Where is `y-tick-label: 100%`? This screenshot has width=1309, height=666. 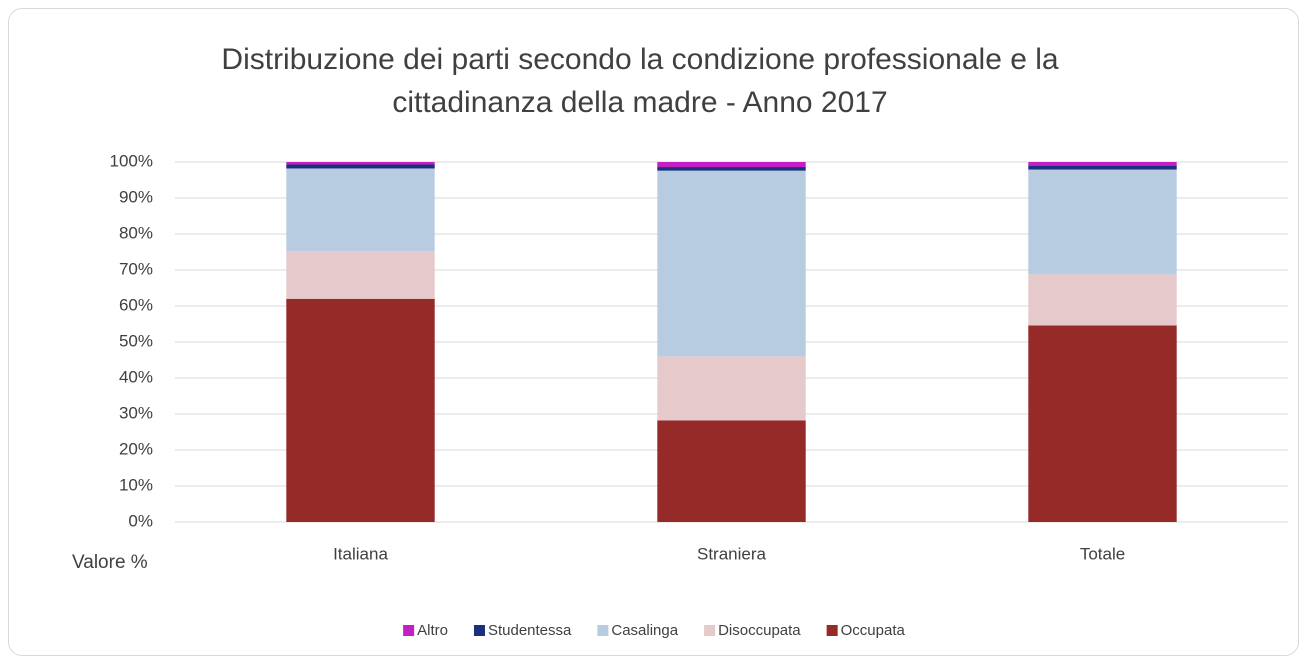 y-tick-label: 100% is located at coordinates (131, 160).